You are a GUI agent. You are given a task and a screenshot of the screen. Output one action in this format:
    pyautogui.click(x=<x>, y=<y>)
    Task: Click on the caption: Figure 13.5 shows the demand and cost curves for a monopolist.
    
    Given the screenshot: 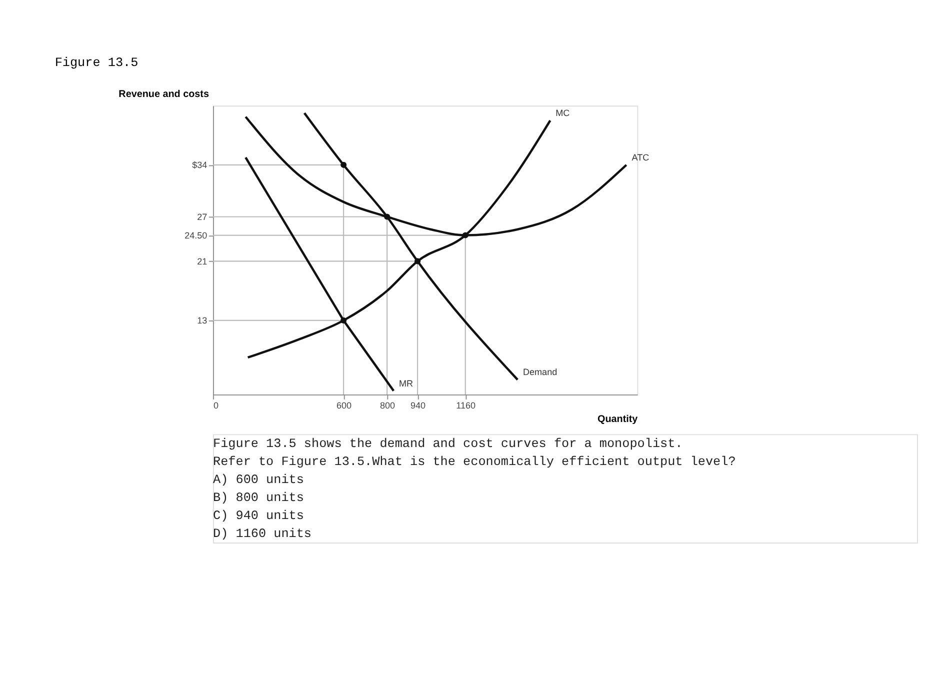 What is the action you would take?
    pyautogui.click(x=448, y=443)
    